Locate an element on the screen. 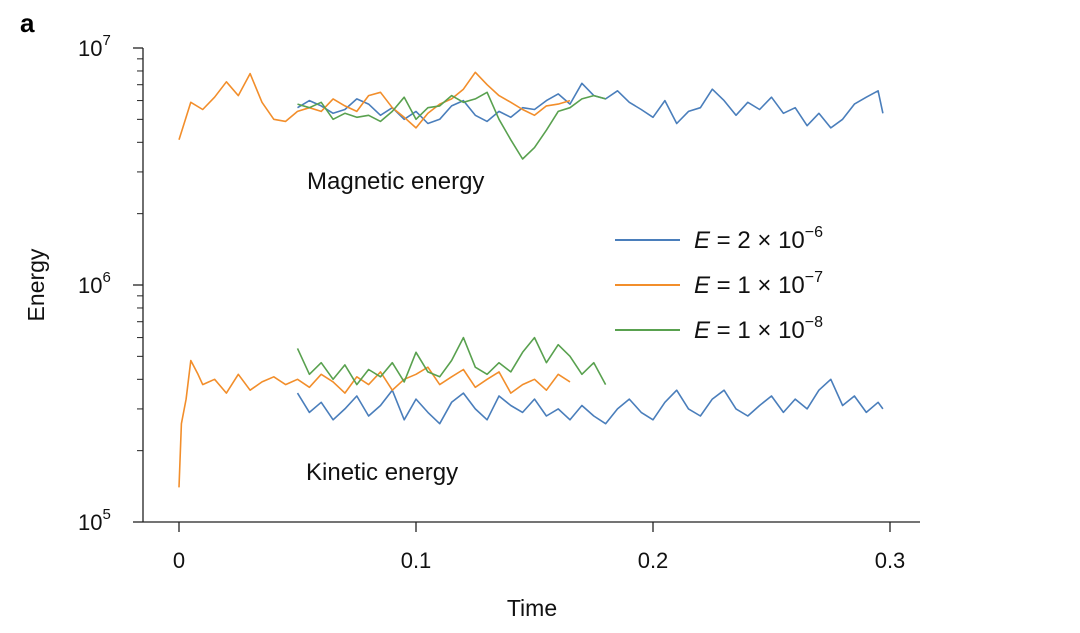 This screenshot has width=1080, height=633. legend-label: E = 1 × 10−7 is located at coordinates (758, 284).